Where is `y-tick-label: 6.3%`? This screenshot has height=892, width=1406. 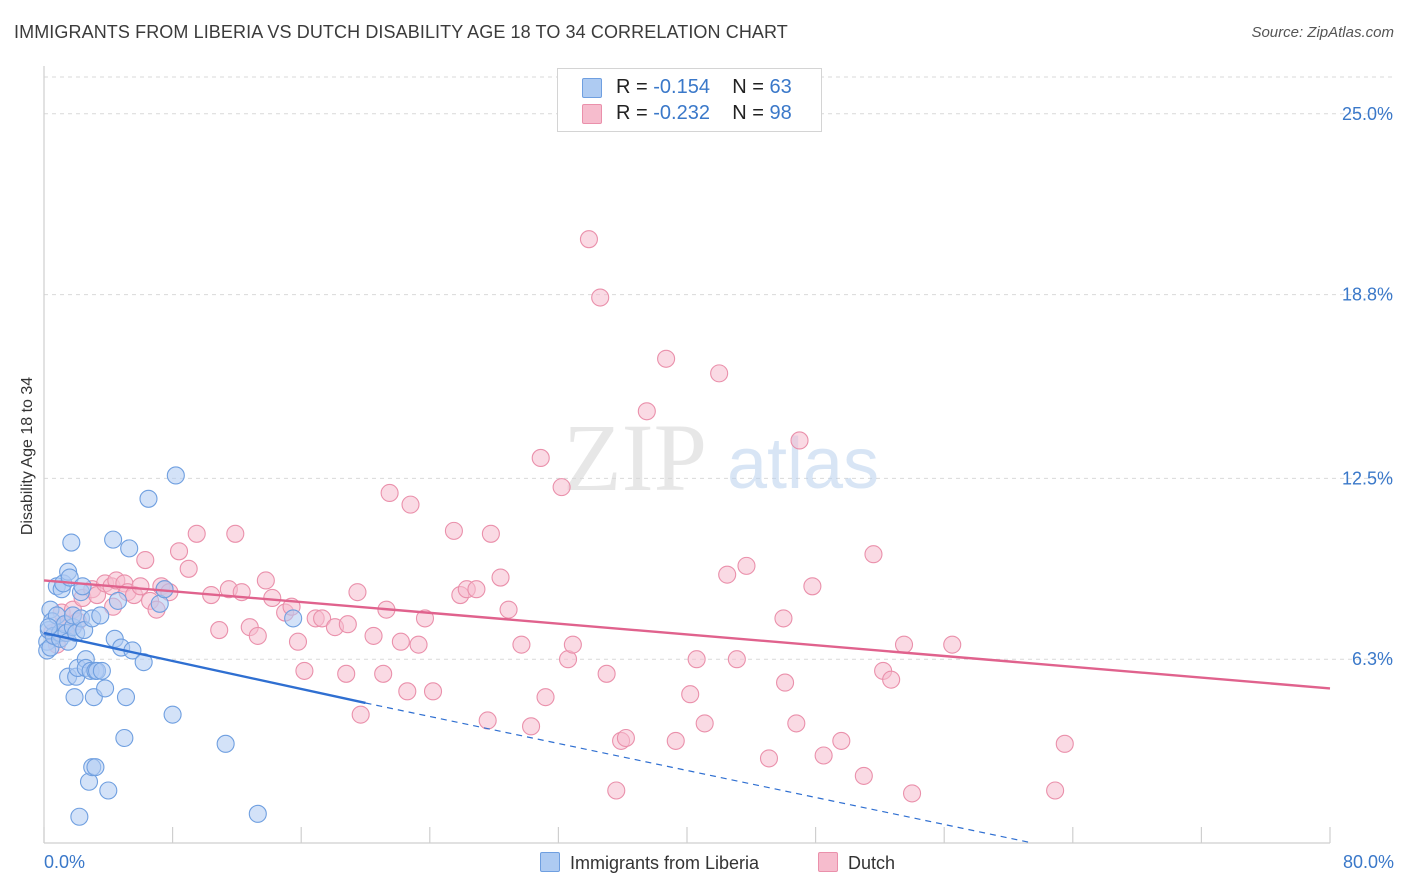 y-tick-label: 6.3% is located at coordinates (1372, 659).